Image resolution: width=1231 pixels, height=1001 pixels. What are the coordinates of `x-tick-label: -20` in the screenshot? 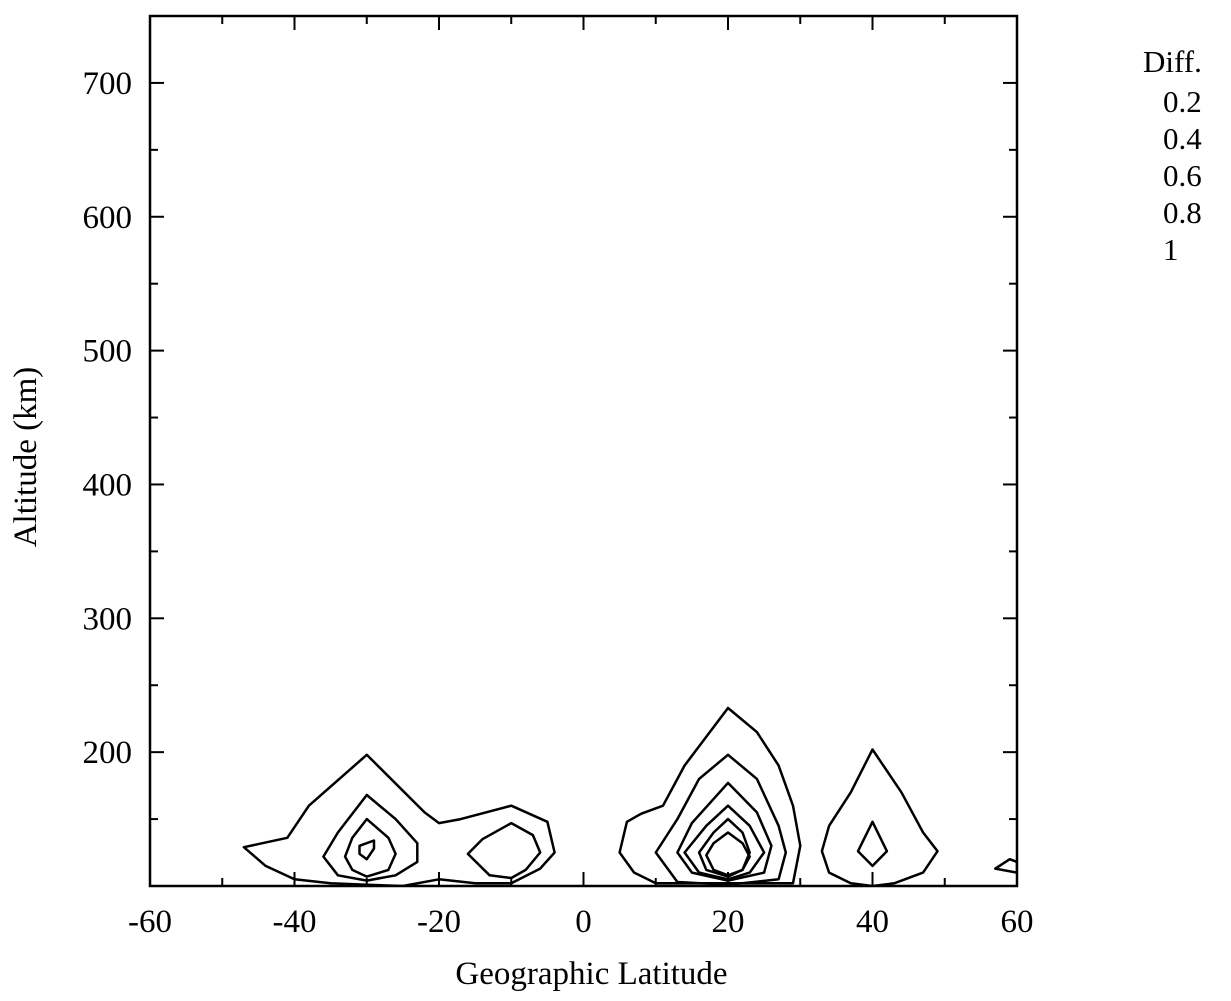 It's located at (439, 922).